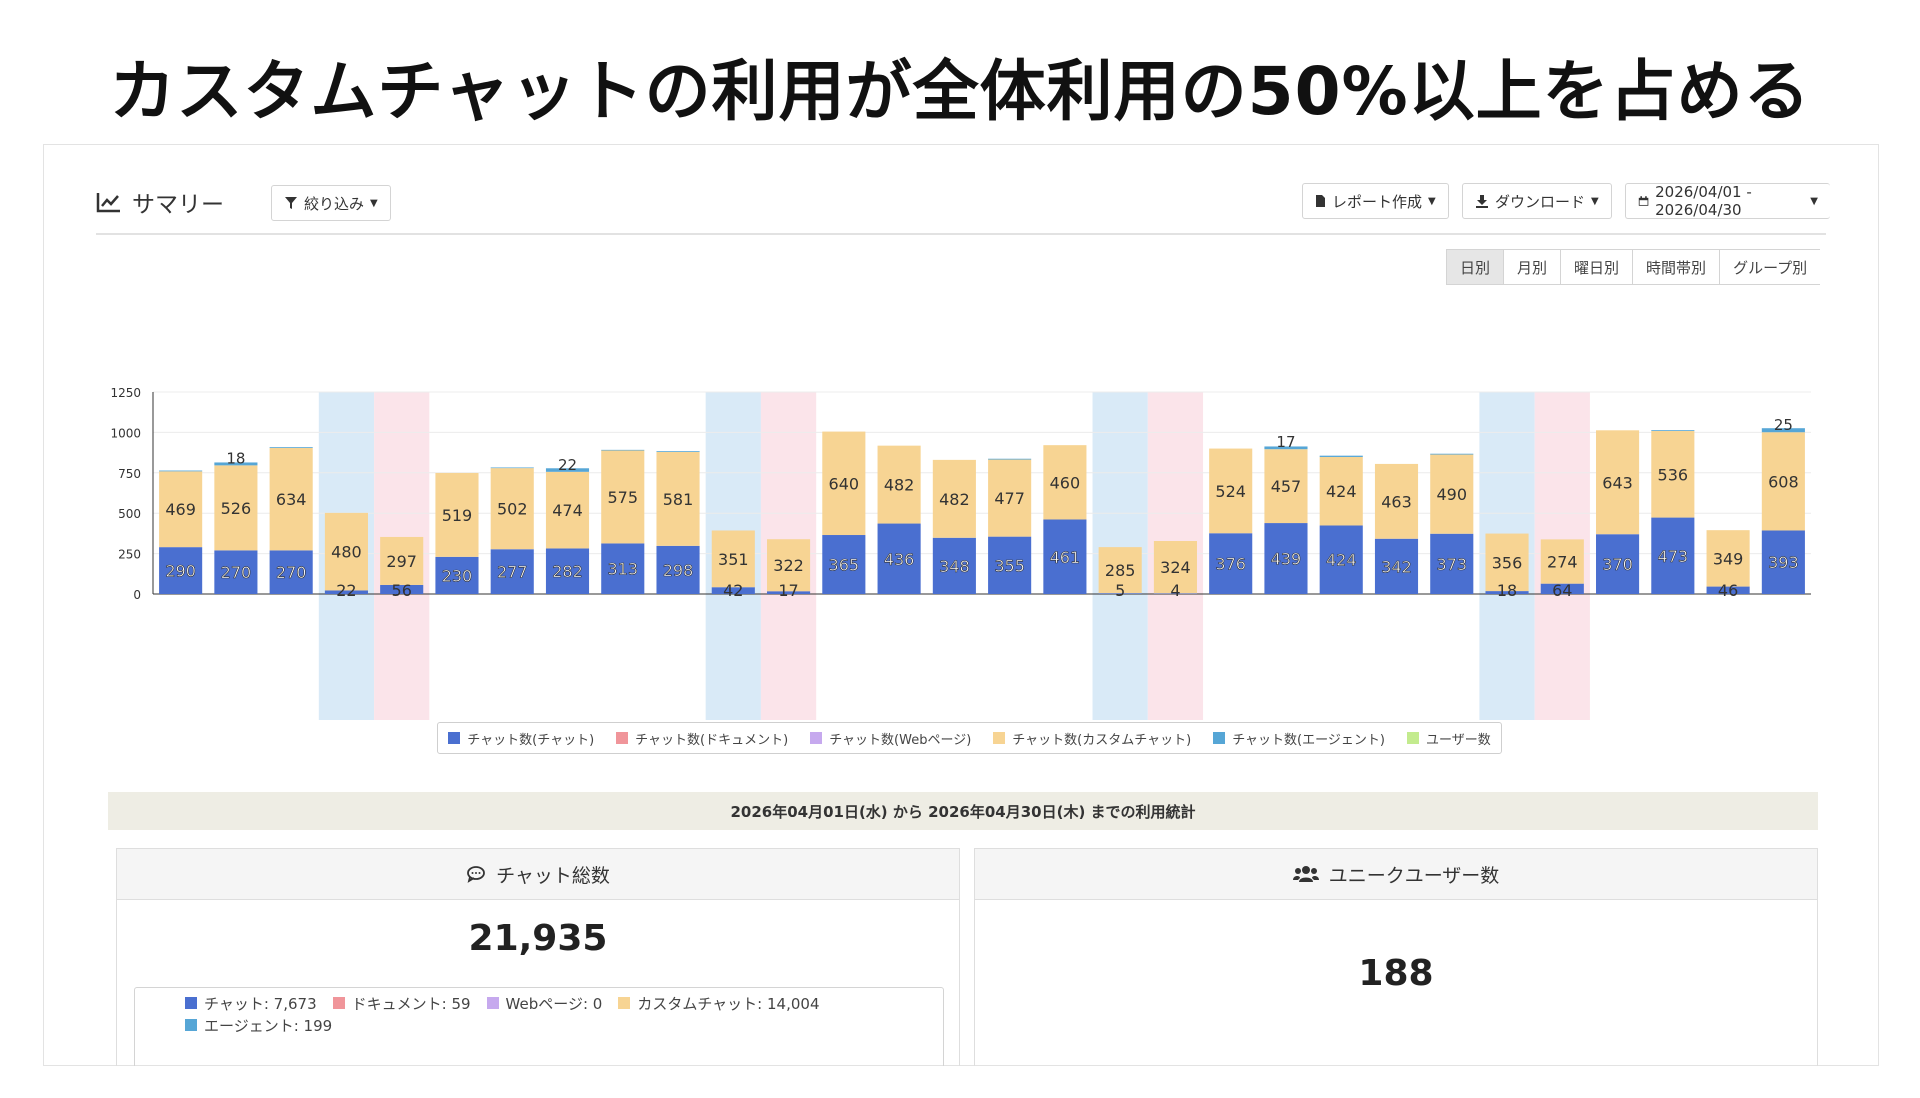  Describe the element at coordinates (125, 393) in the screenshot. I see `y-tick-label: 1250` at that location.